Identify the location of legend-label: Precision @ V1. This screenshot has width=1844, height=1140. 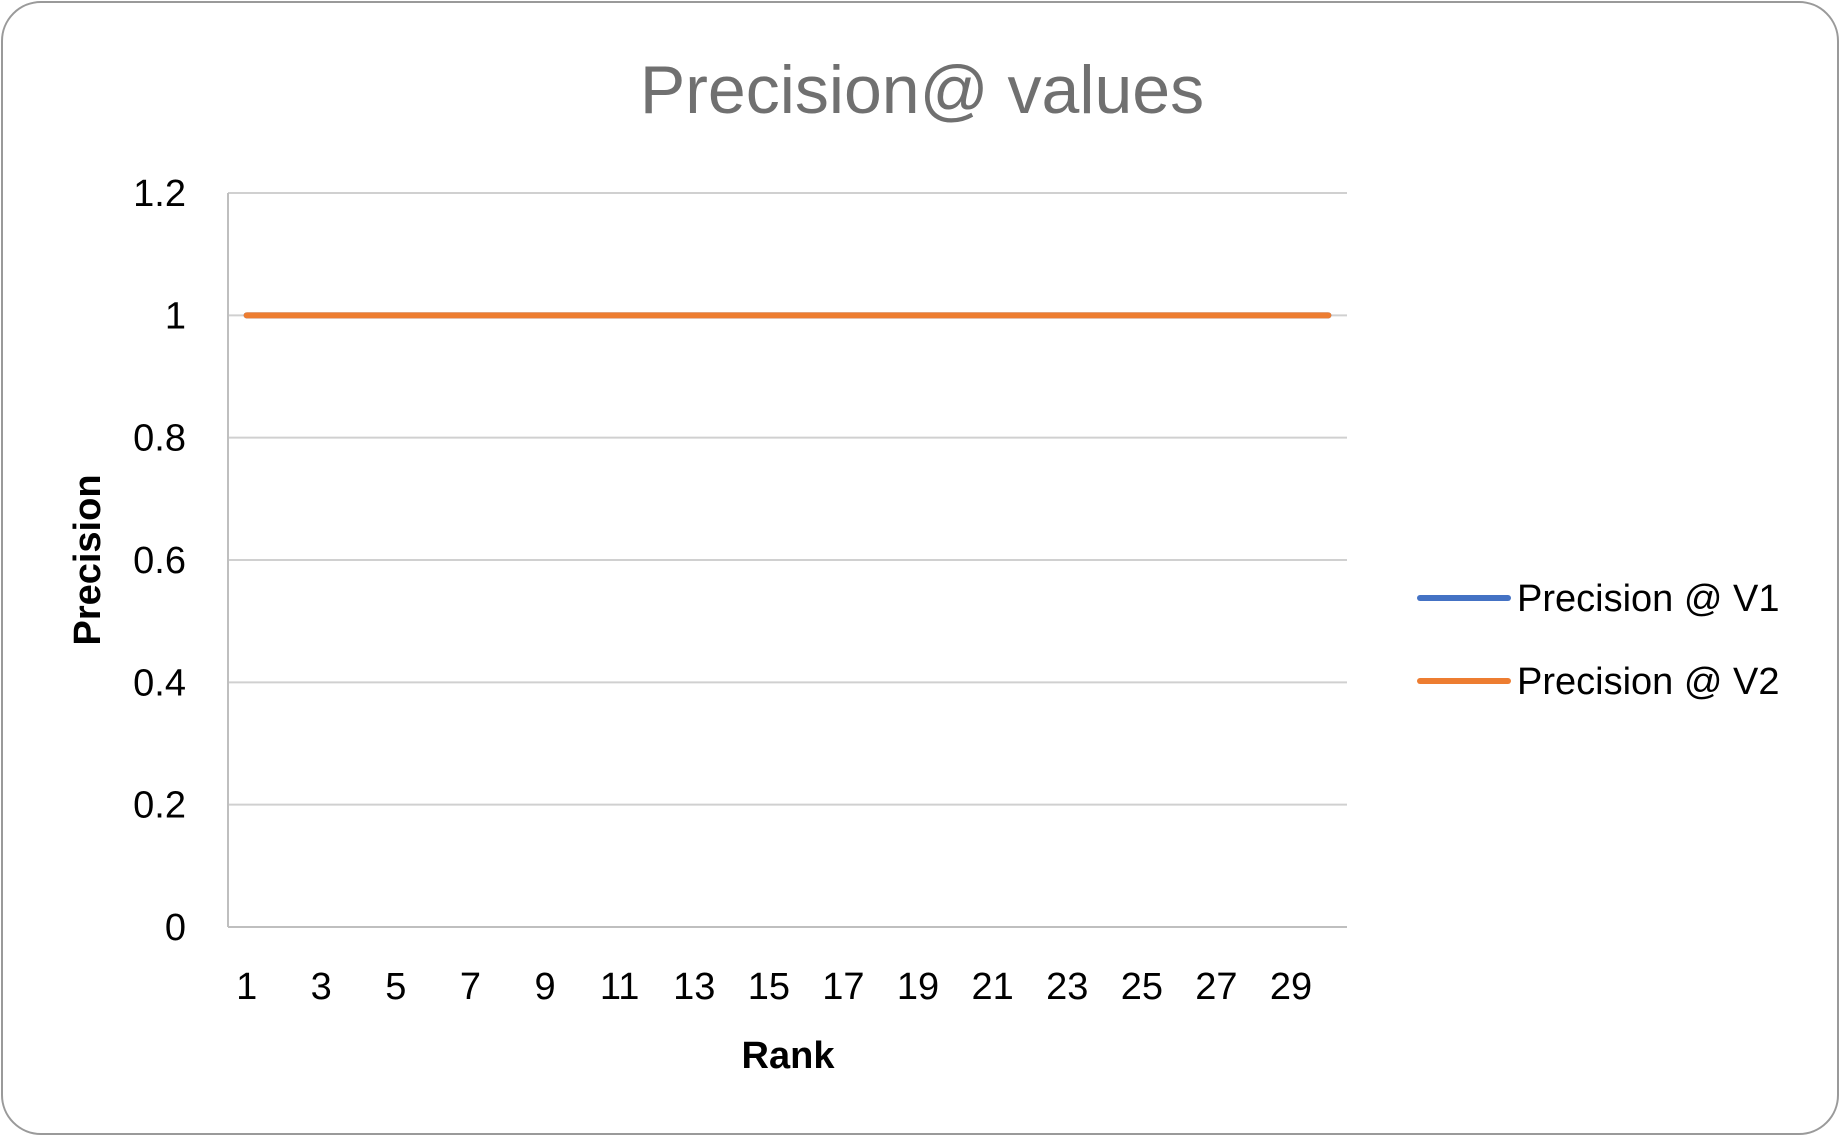
(1648, 599).